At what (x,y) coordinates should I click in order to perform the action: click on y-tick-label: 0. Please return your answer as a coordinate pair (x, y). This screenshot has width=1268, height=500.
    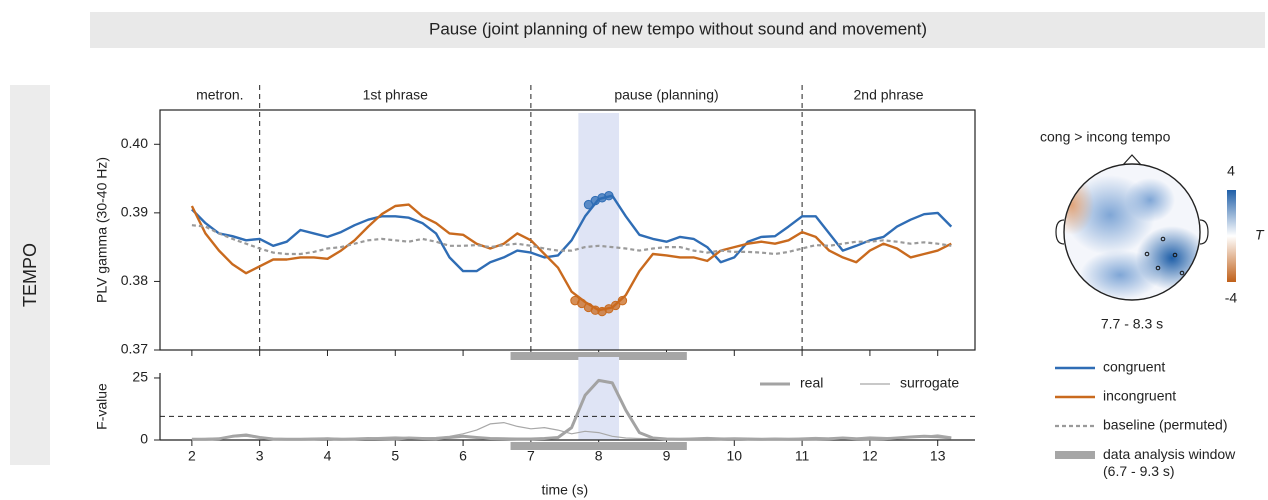
    Looking at the image, I should click on (144, 439).